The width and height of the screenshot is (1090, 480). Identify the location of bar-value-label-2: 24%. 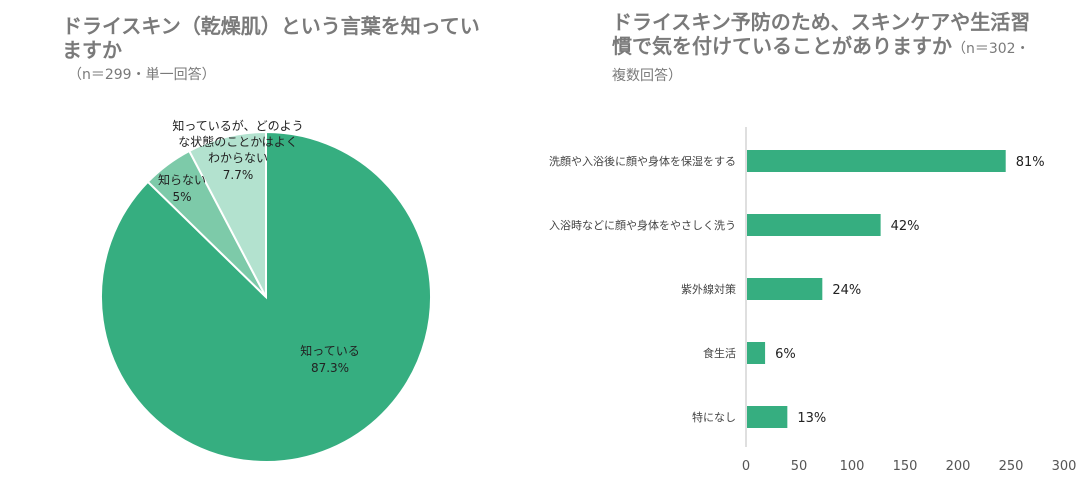
(846, 290).